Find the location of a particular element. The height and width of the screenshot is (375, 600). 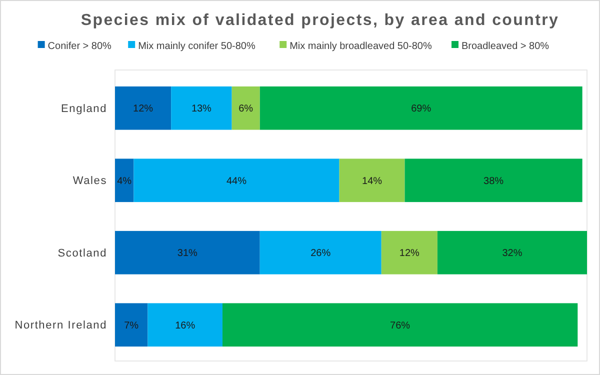

y-tick-label: Wales is located at coordinates (89, 181).